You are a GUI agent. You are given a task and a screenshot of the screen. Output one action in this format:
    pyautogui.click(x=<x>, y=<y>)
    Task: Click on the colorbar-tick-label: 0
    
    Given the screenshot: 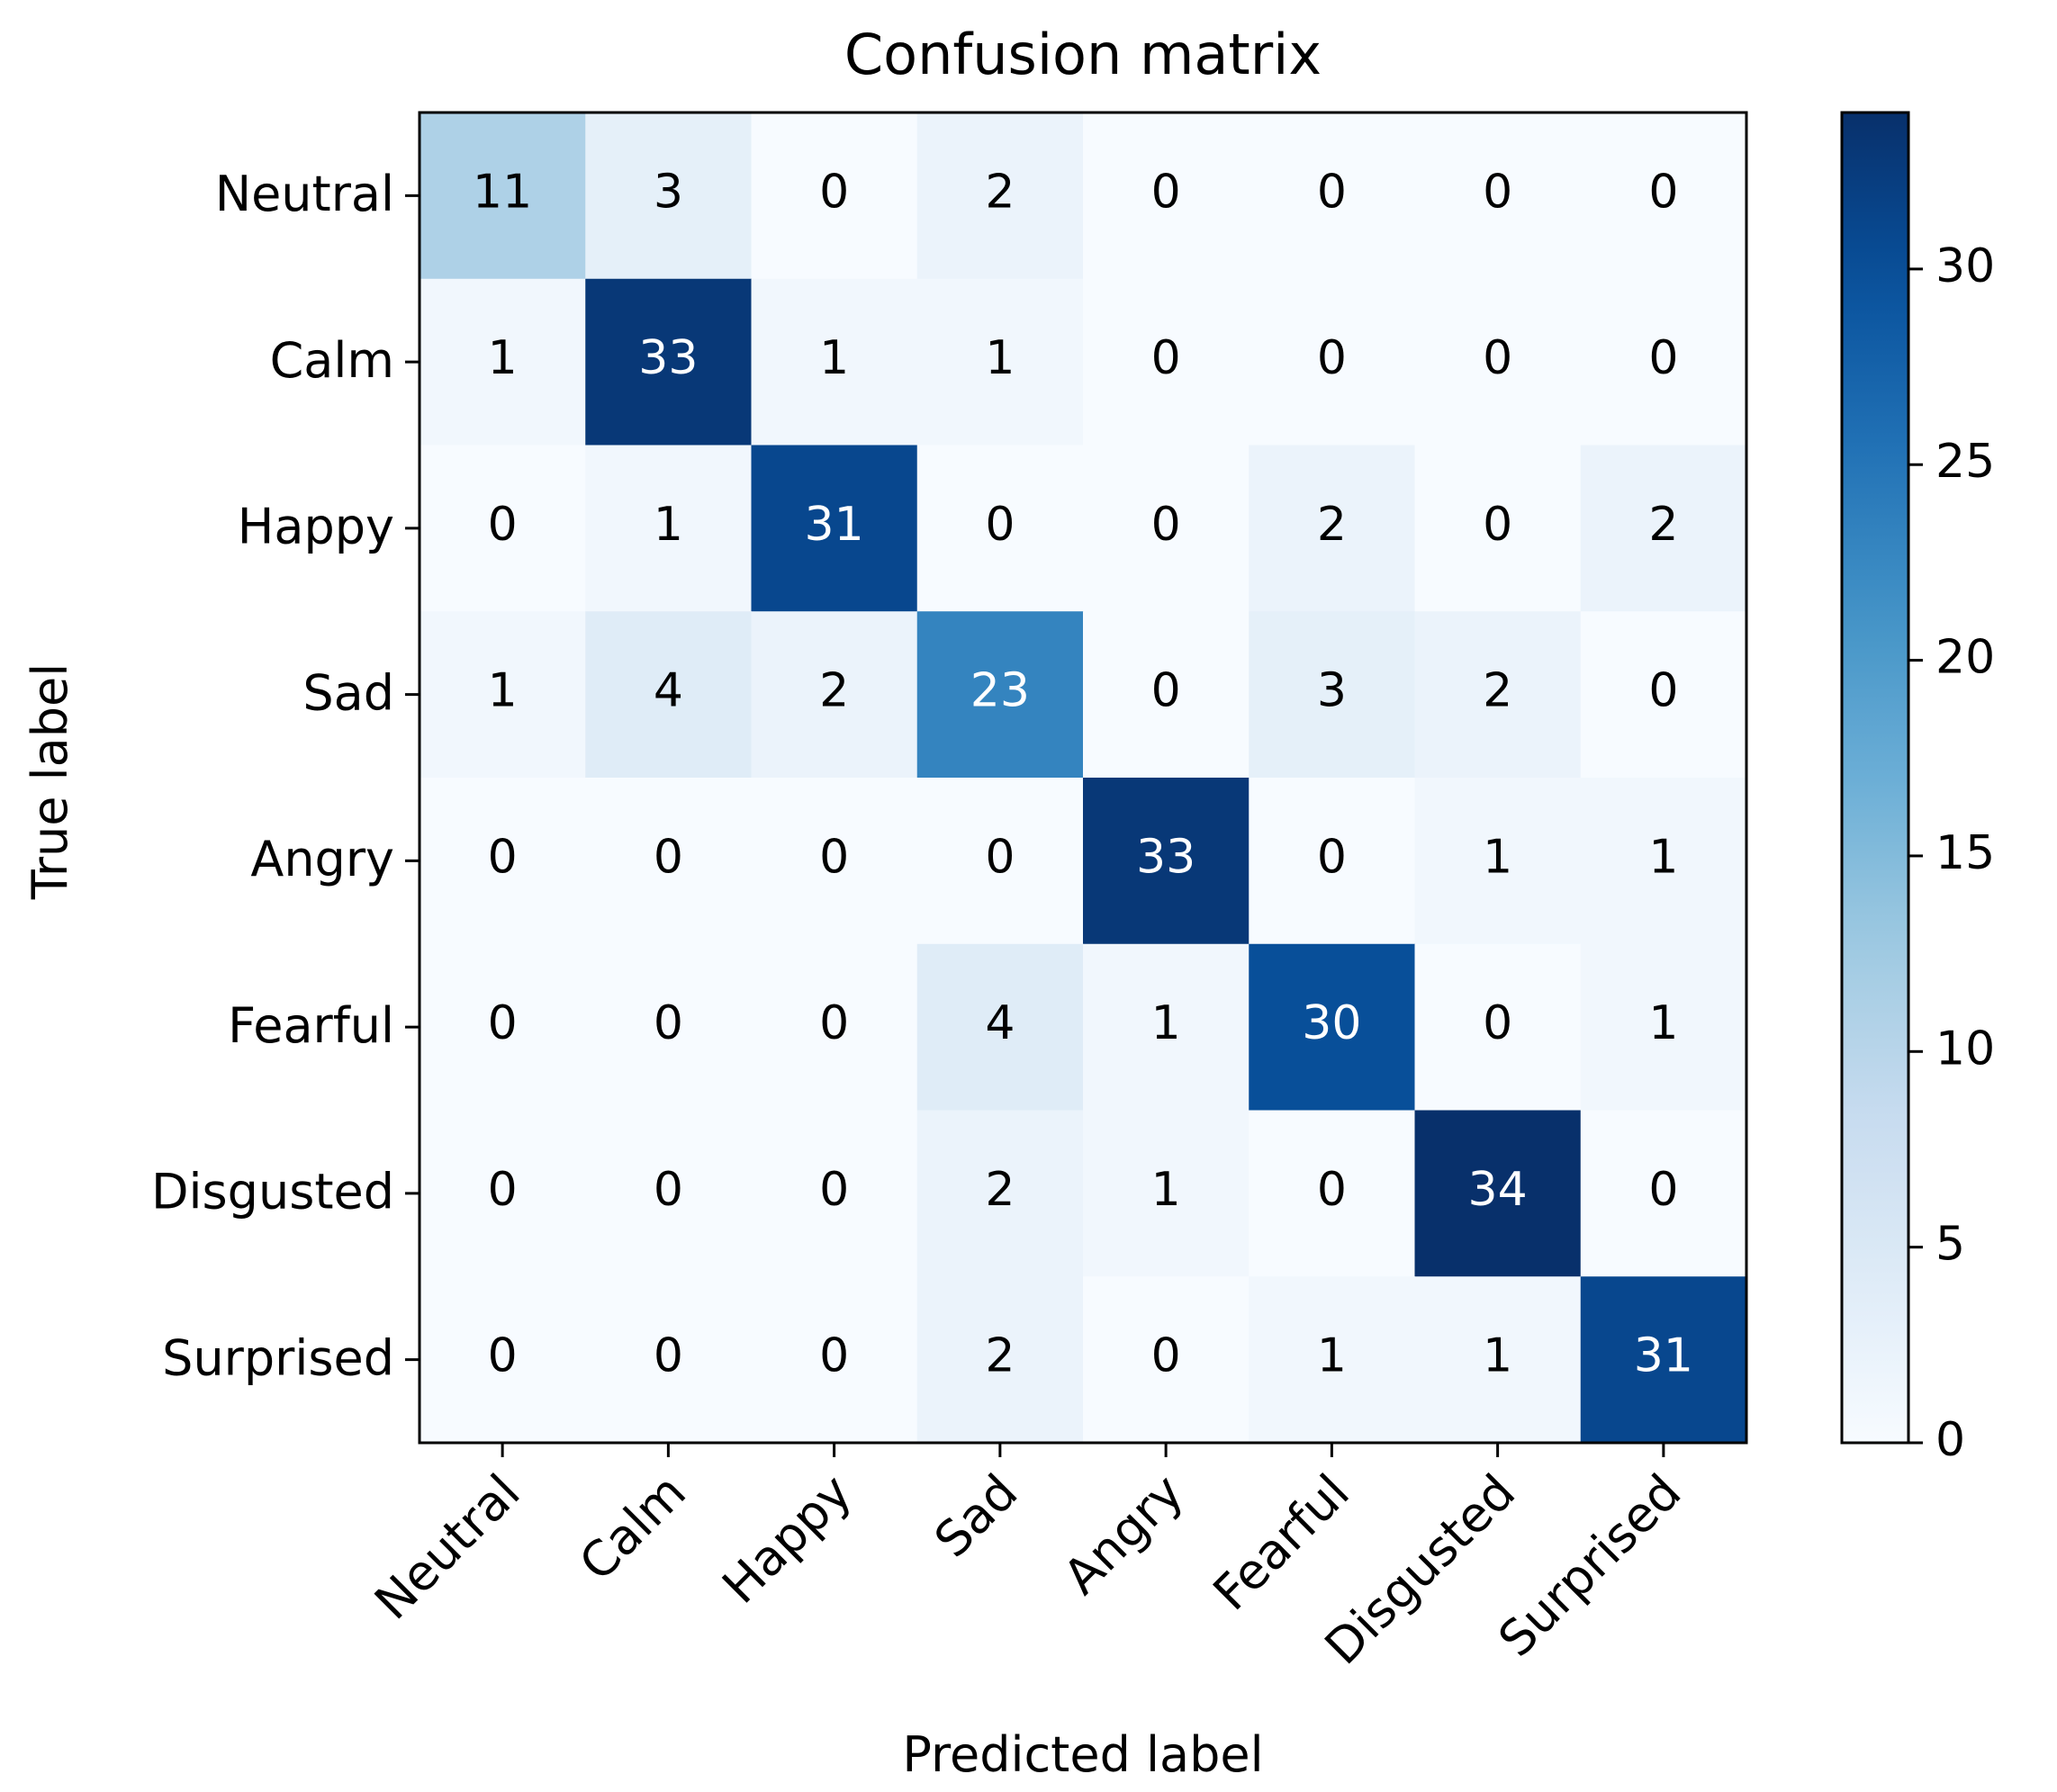 What is the action you would take?
    pyautogui.click(x=1950, y=1440)
    